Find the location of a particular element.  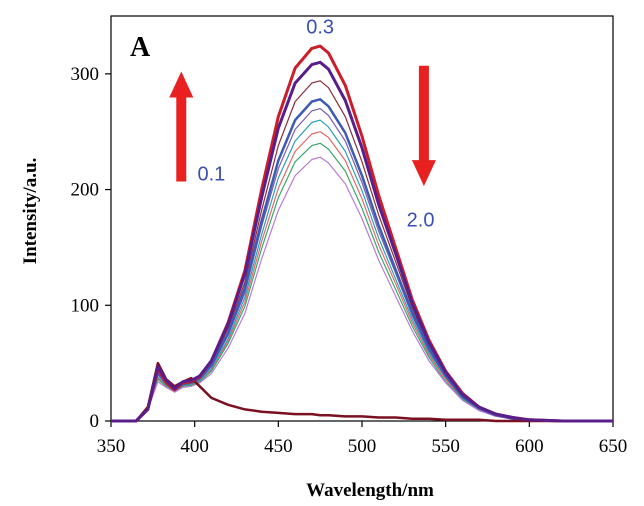

x-tick-label: 350 is located at coordinates (111, 446).